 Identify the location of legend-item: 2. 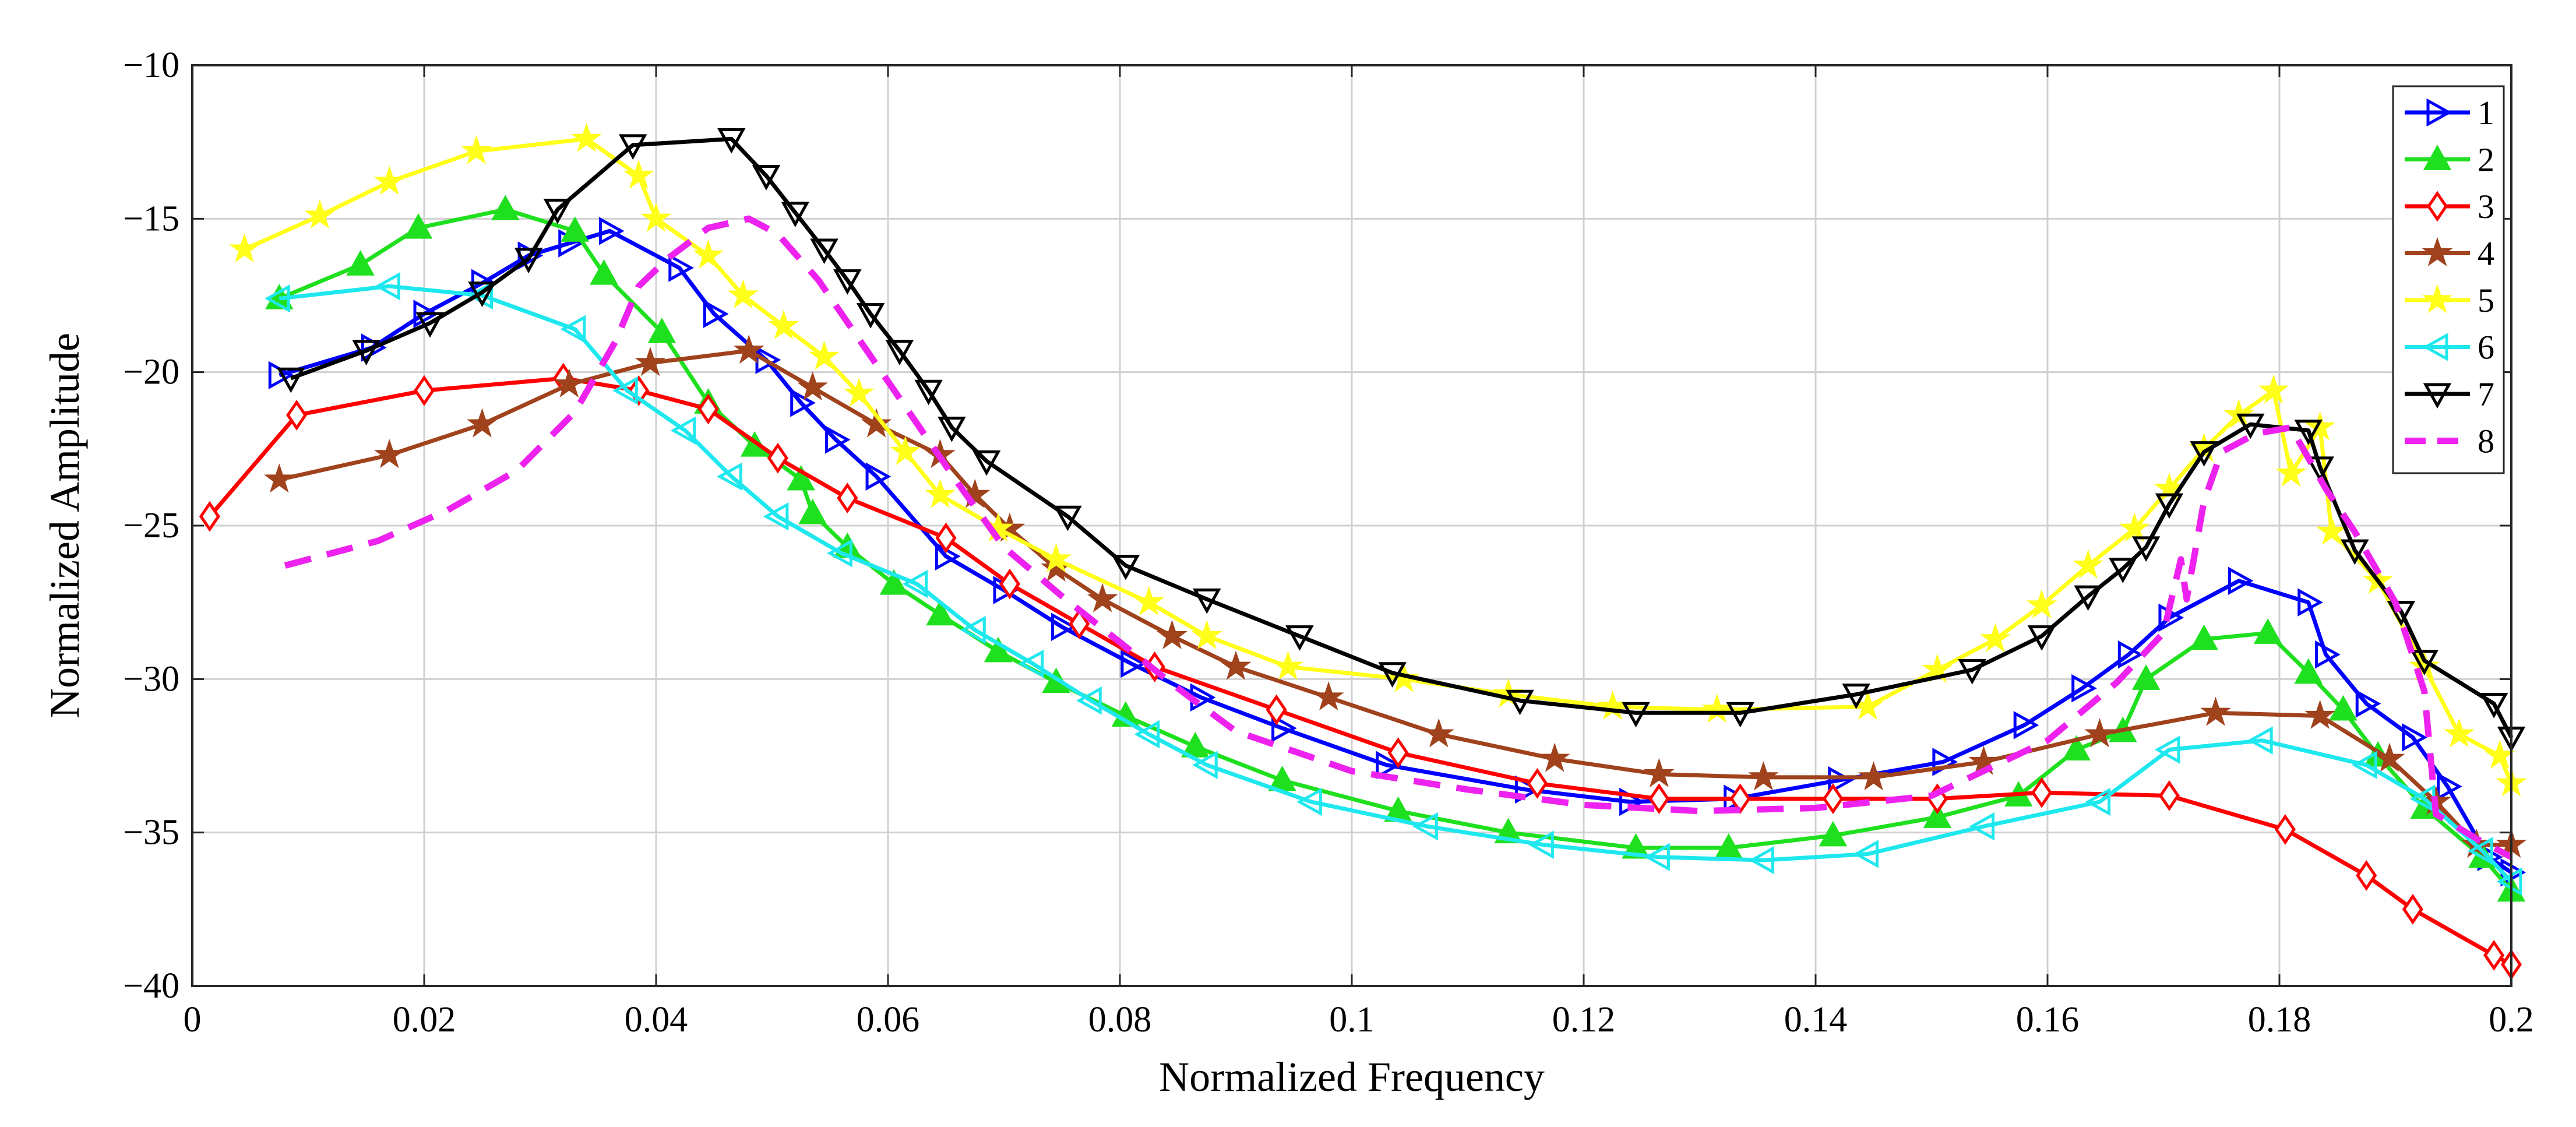
(2449, 160).